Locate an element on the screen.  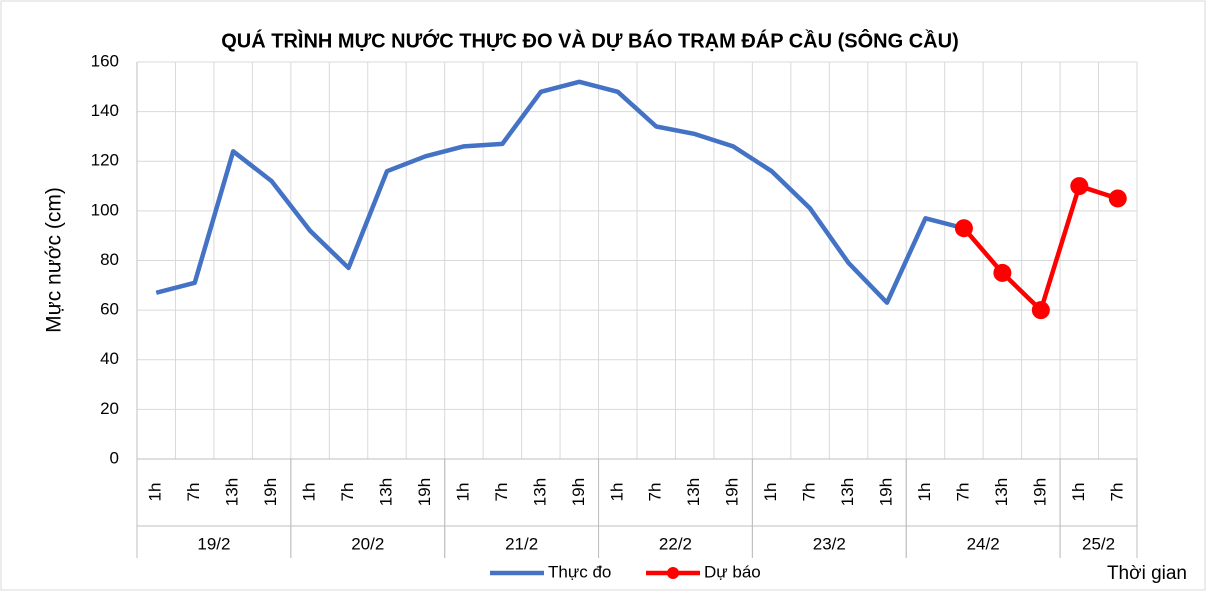
legend-label: Thực đo is located at coordinates (579, 571).